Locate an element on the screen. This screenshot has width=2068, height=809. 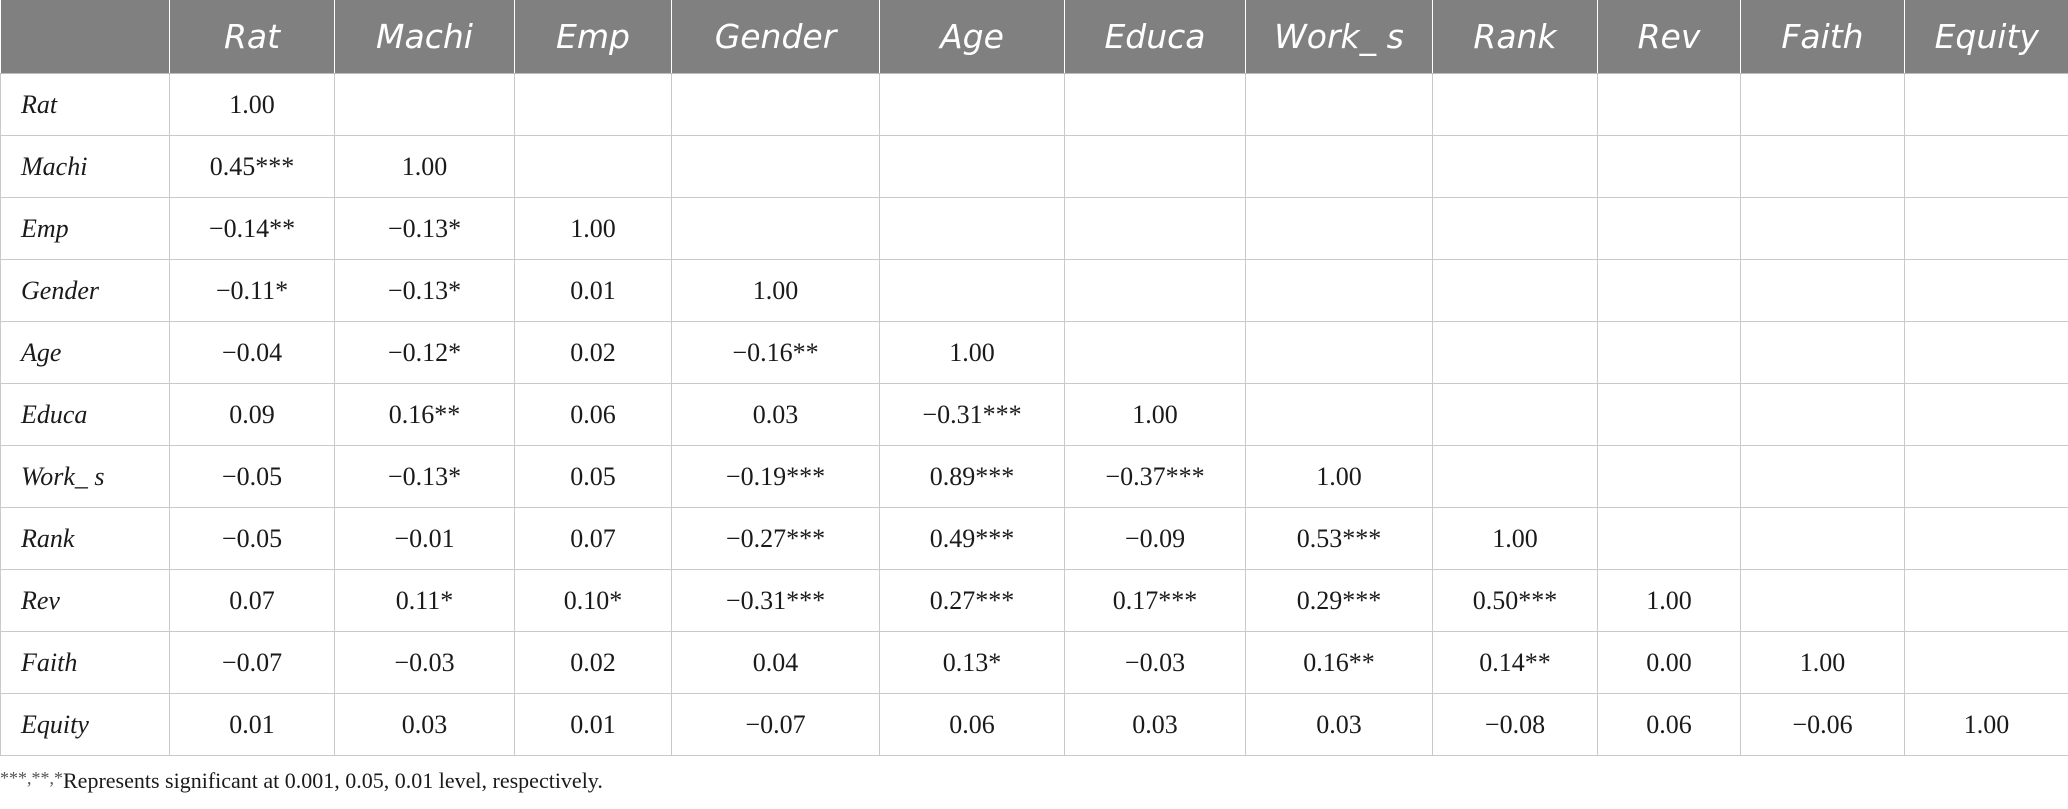
row-label: Rev is located at coordinates (85, 600).